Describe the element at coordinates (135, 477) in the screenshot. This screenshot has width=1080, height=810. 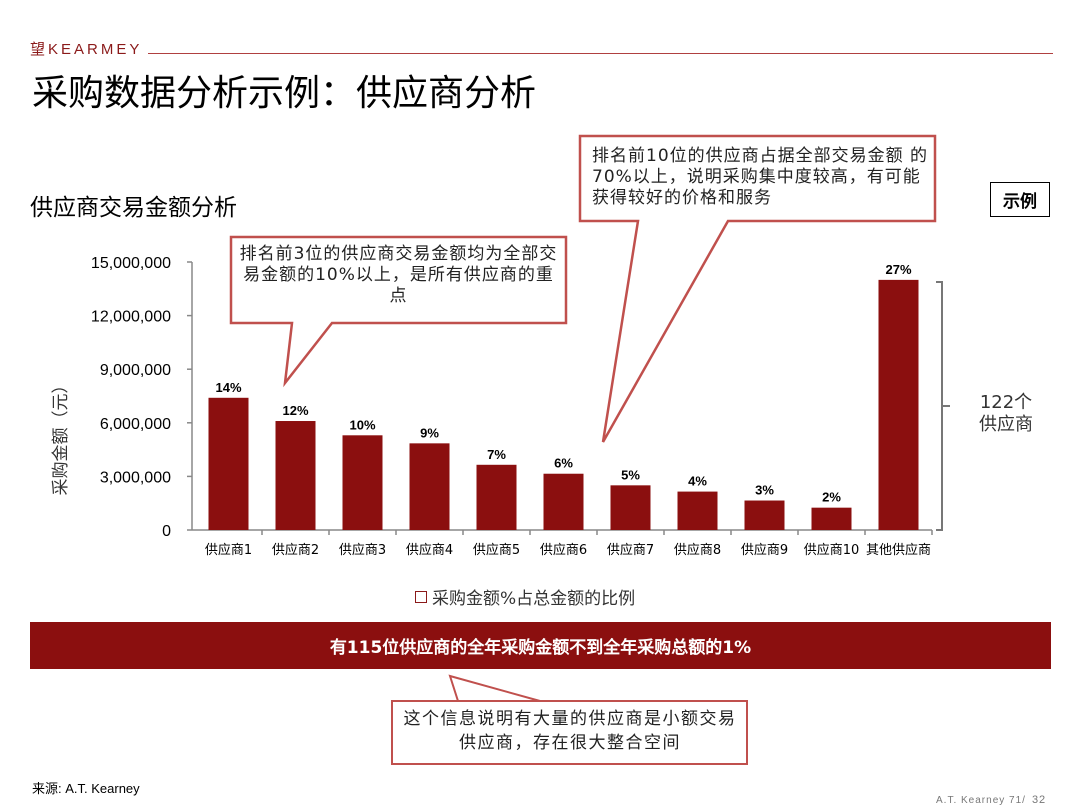
I see `y-tick-label: 3,000,000` at that location.